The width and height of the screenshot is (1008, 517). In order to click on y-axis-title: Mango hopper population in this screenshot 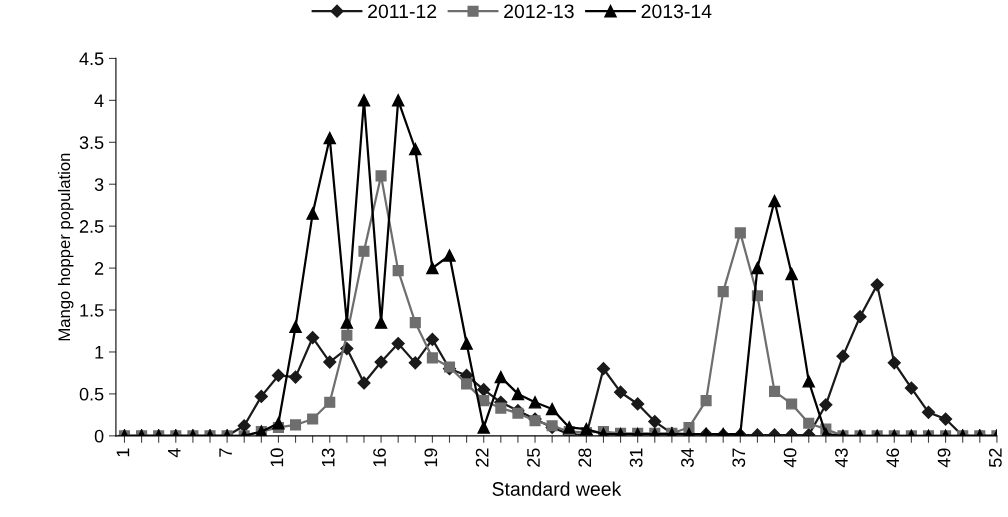, I will do `click(65, 247)`.